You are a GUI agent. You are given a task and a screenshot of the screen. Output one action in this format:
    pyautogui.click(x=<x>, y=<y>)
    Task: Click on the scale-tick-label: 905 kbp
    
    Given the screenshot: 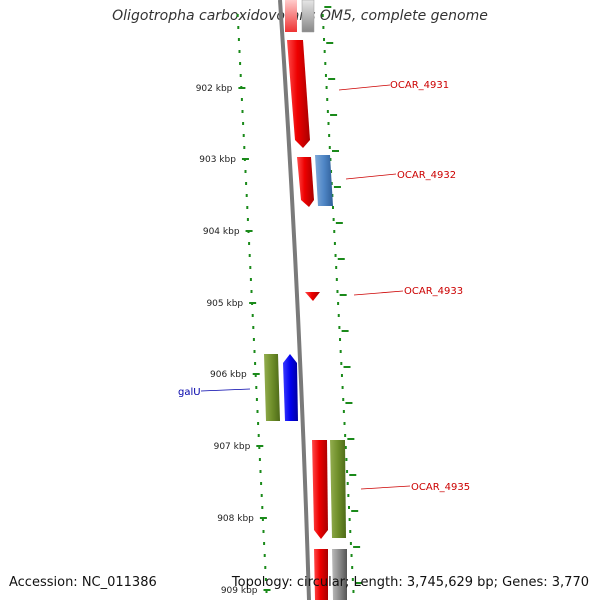 What is the action you would take?
    pyautogui.click(x=224, y=304)
    